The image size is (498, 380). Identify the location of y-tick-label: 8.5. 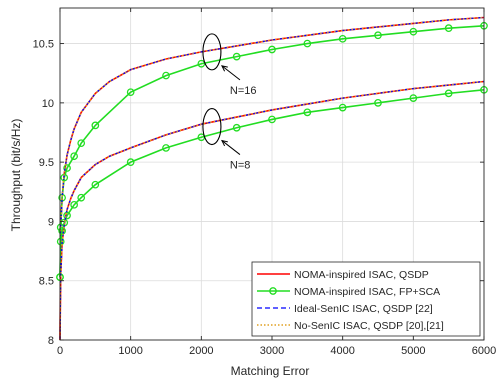
(46, 282).